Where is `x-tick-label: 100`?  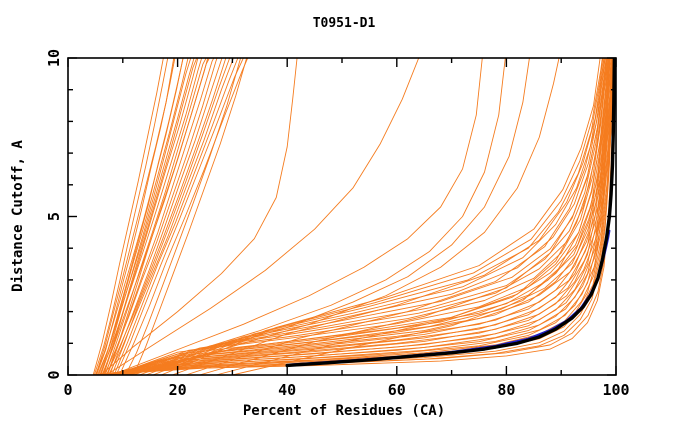 x-tick-label: 100 is located at coordinates (615, 390).